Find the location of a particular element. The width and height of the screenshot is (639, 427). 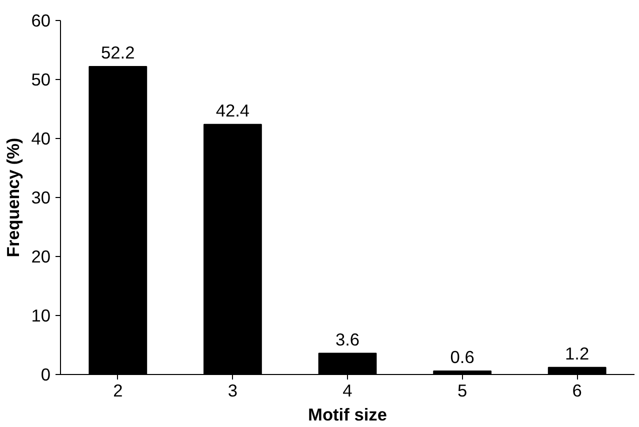

data-label: 42.4 is located at coordinates (233, 110).